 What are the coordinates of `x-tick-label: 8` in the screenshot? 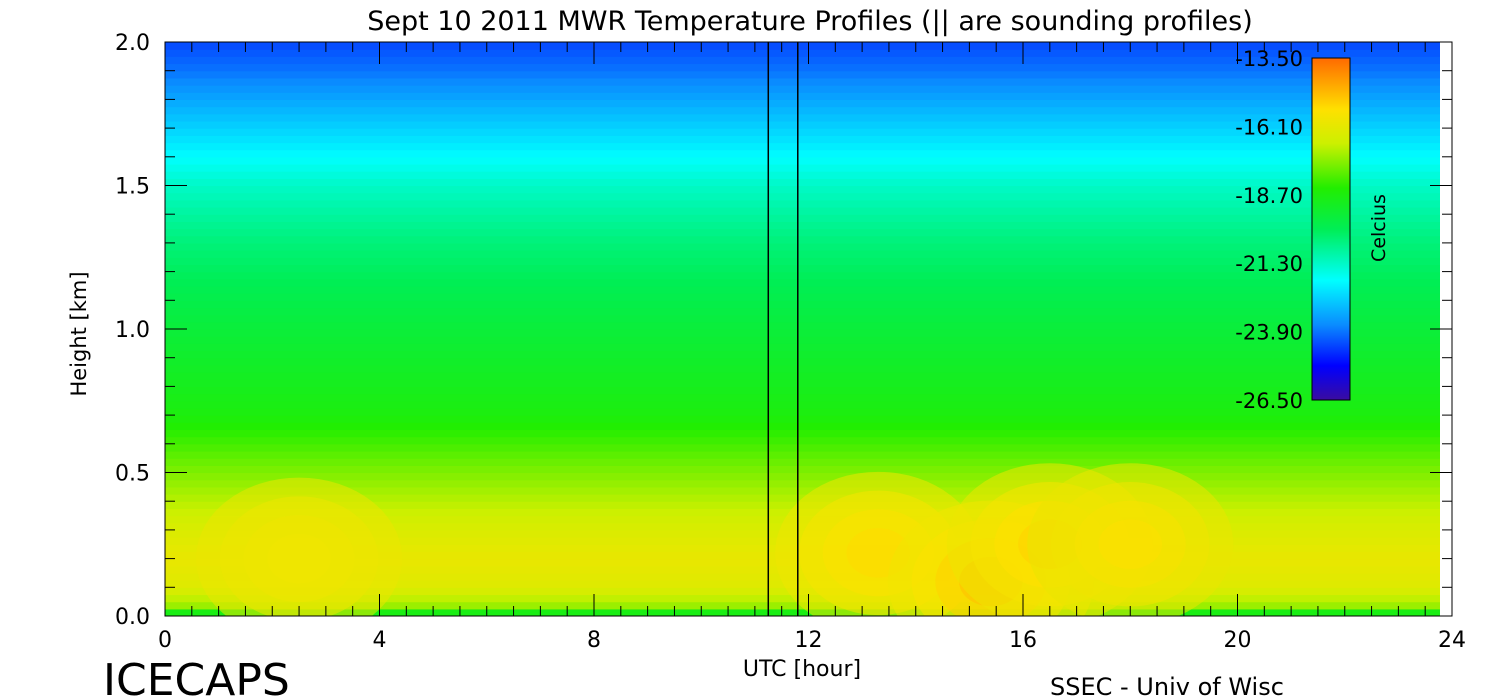 It's located at (594, 640).